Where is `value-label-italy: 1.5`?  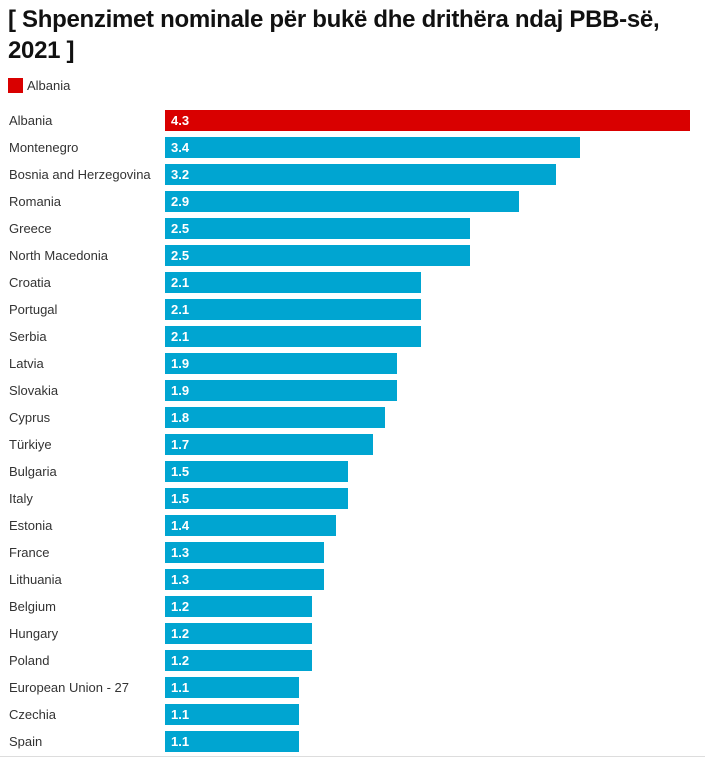 value-label-italy: 1.5 is located at coordinates (180, 498).